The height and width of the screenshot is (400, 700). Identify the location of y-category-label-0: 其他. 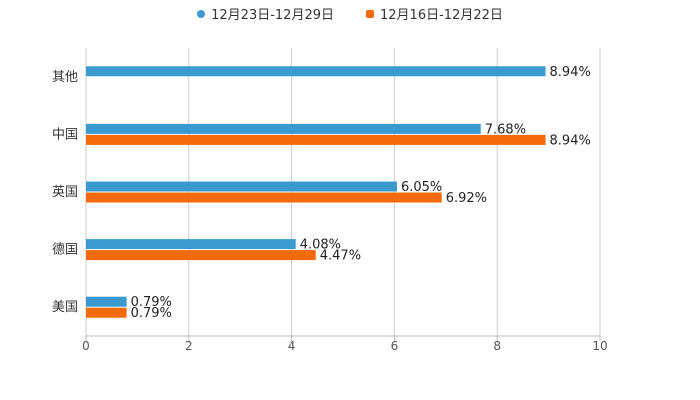
(65, 77).